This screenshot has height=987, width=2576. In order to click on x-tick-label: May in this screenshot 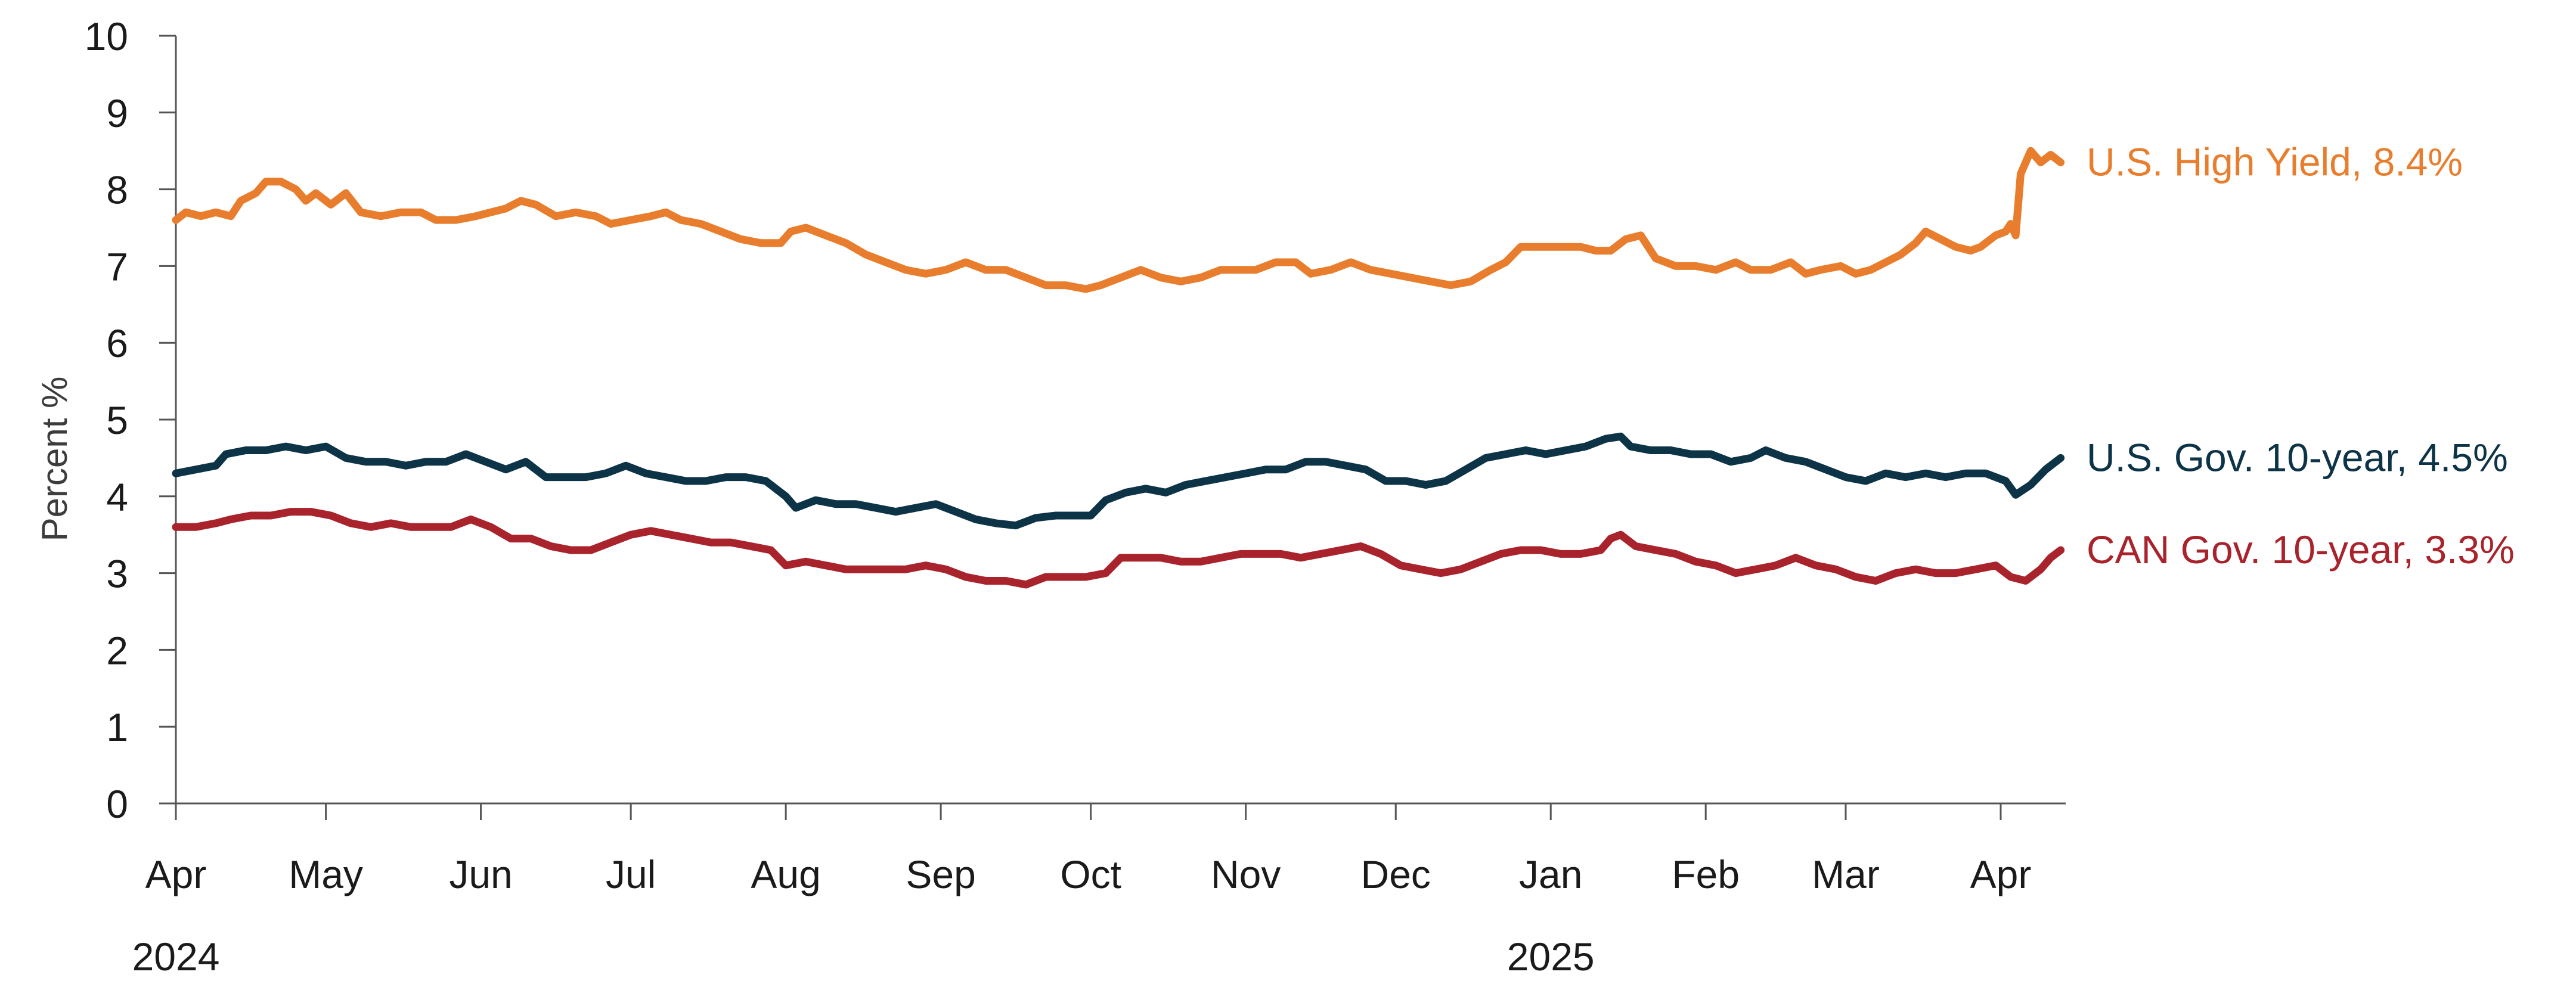, I will do `click(326, 874)`.